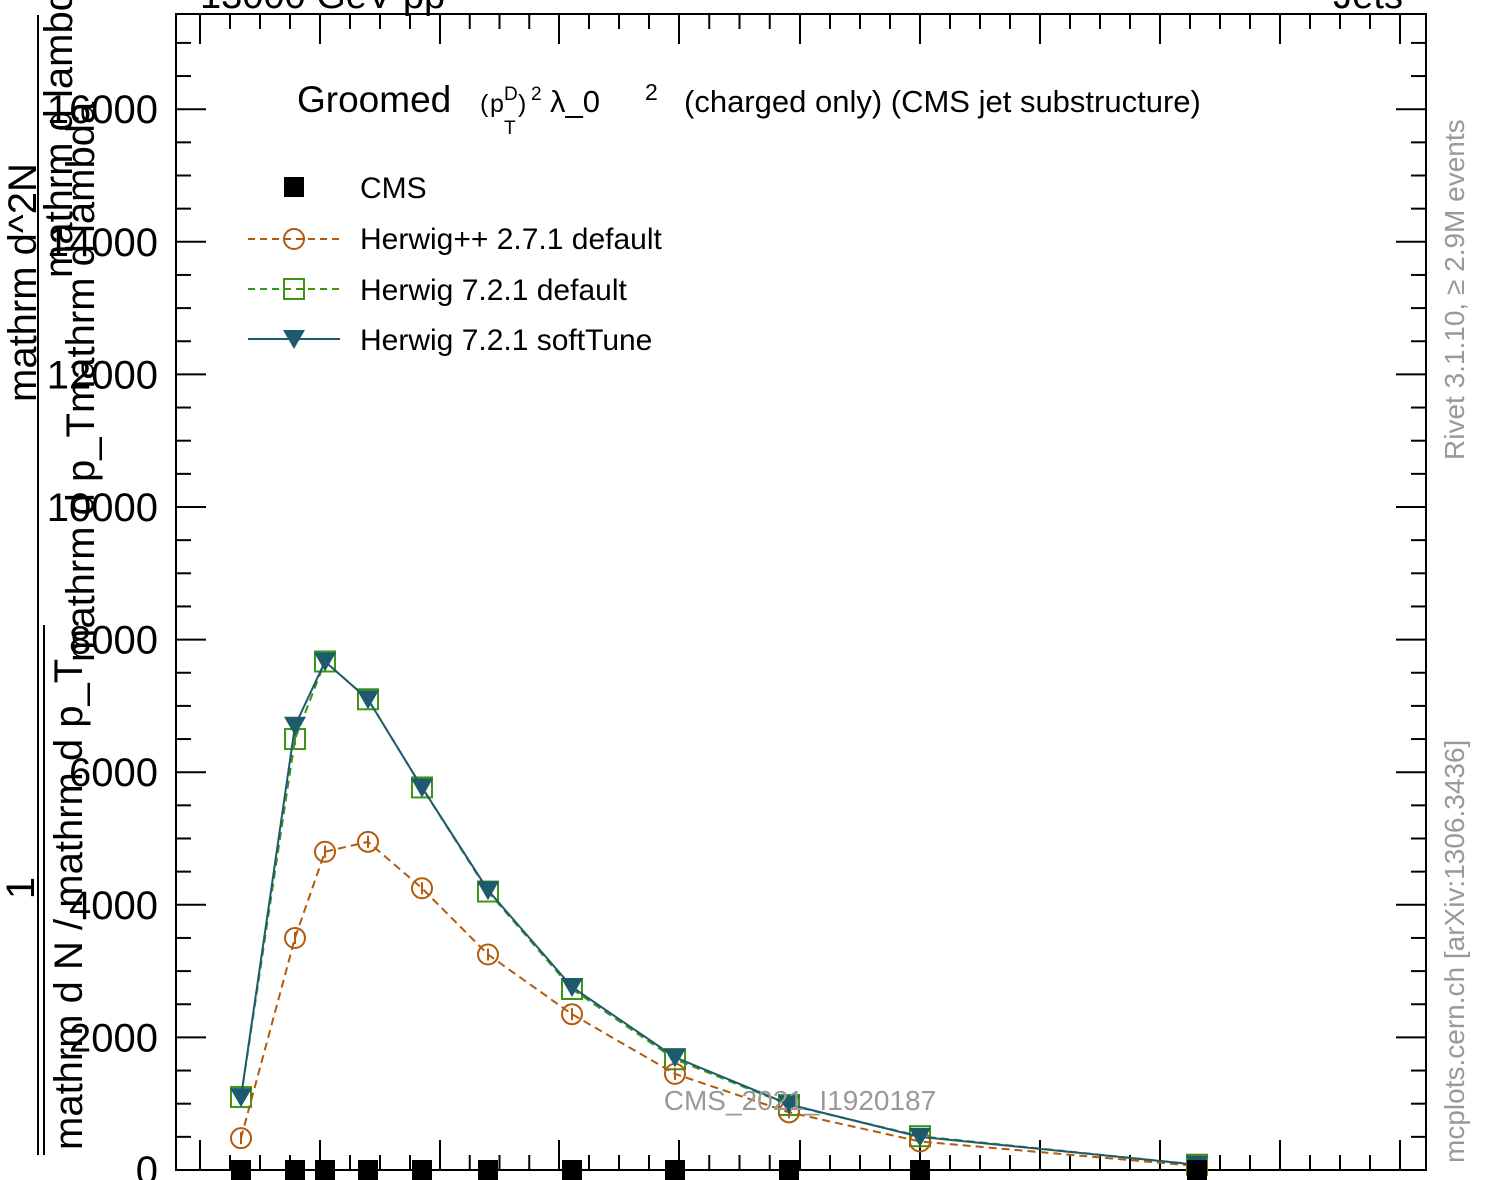 This screenshot has width=1503, height=1180. Describe the element at coordinates (651, 92) in the screenshot. I see `title-lambda-sq: 2` at that location.